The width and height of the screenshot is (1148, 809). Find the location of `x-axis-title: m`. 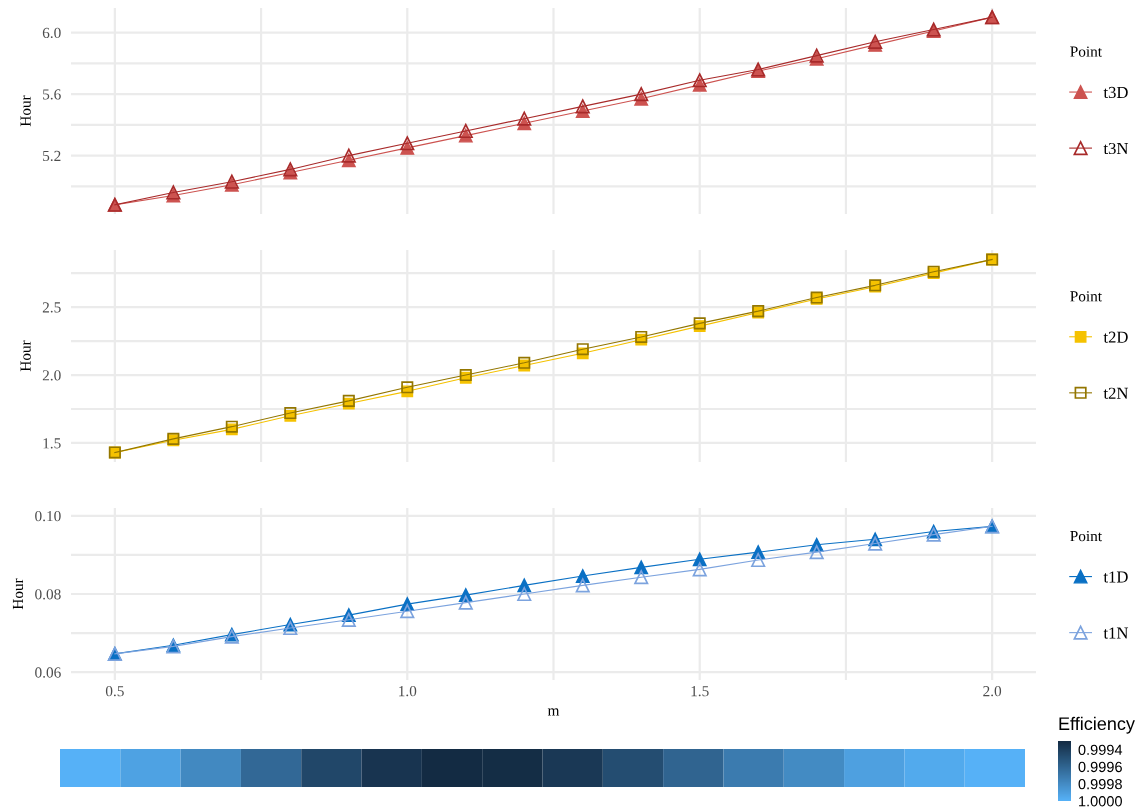

x-axis-title: m is located at coordinates (553, 712).